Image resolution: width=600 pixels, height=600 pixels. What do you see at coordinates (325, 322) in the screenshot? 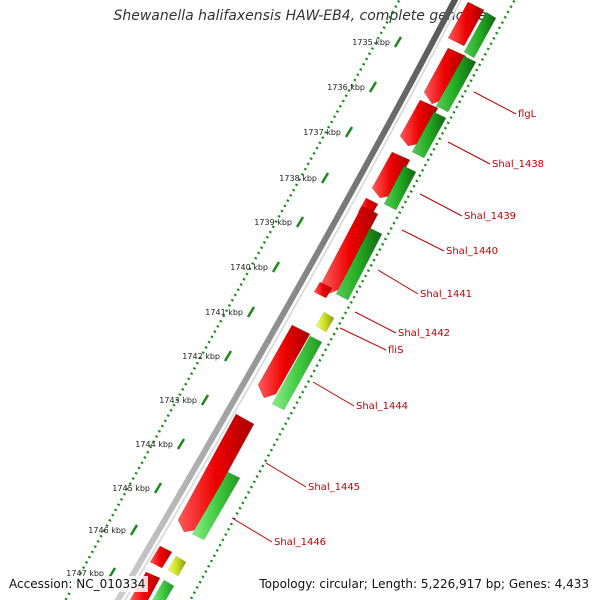
I see `fliS-feature` at bounding box center [325, 322].